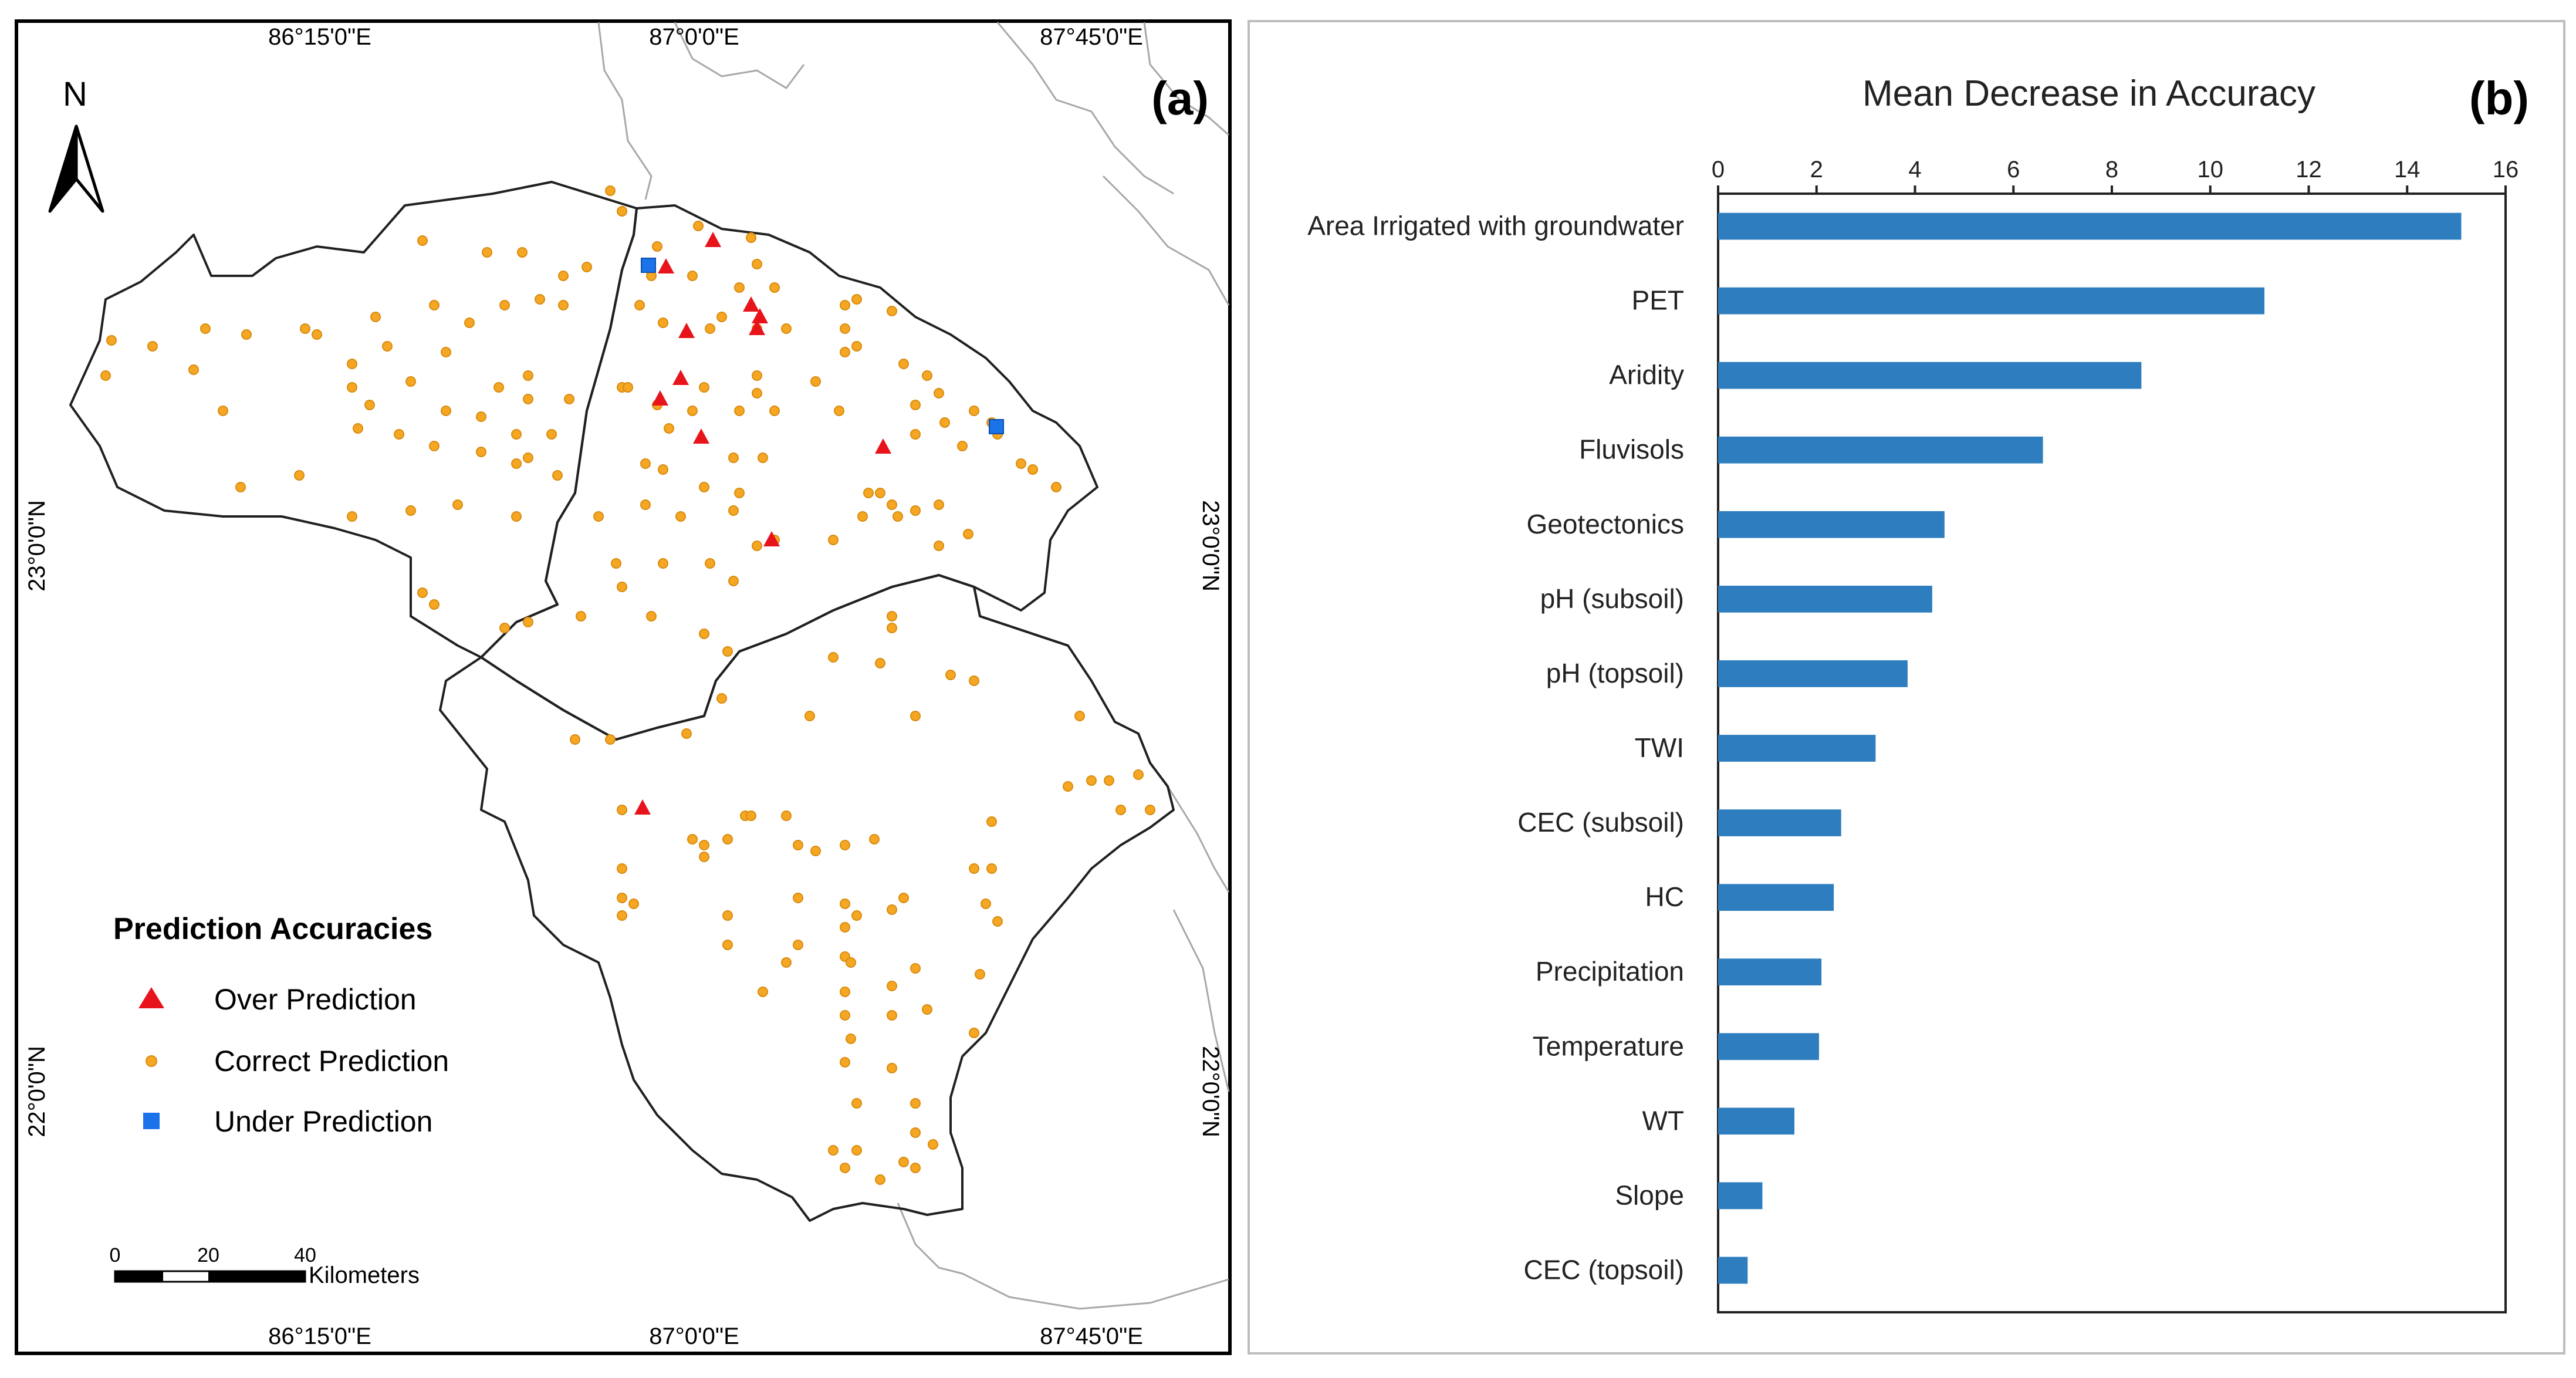 Image resolution: width=2576 pixels, height=1378 pixels. What do you see at coordinates (115, 1255) in the screenshot?
I see `scale-tick-0: 0` at bounding box center [115, 1255].